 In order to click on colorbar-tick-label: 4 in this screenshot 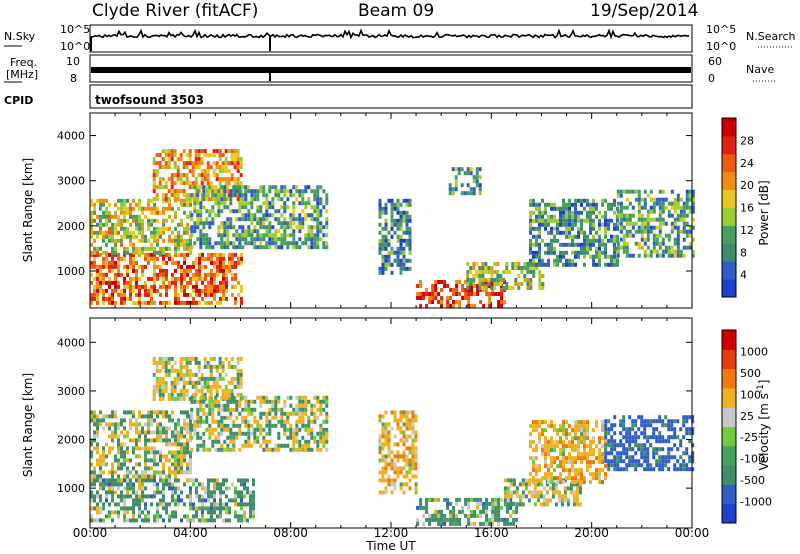, I will do `click(743, 275)`.